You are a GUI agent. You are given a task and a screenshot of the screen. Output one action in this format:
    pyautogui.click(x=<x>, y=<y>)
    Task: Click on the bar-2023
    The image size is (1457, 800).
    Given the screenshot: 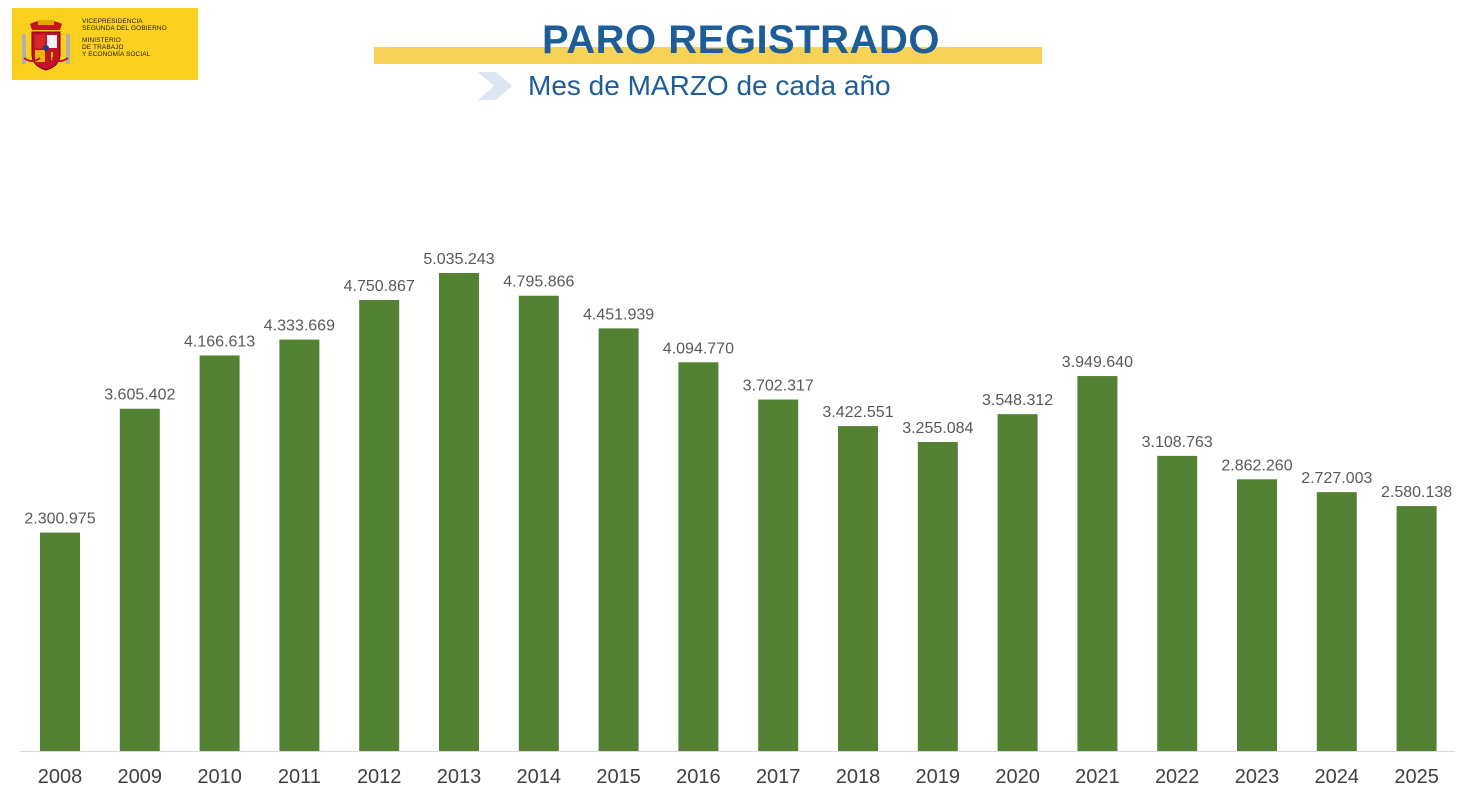 What is the action you would take?
    pyautogui.click(x=1257, y=615)
    